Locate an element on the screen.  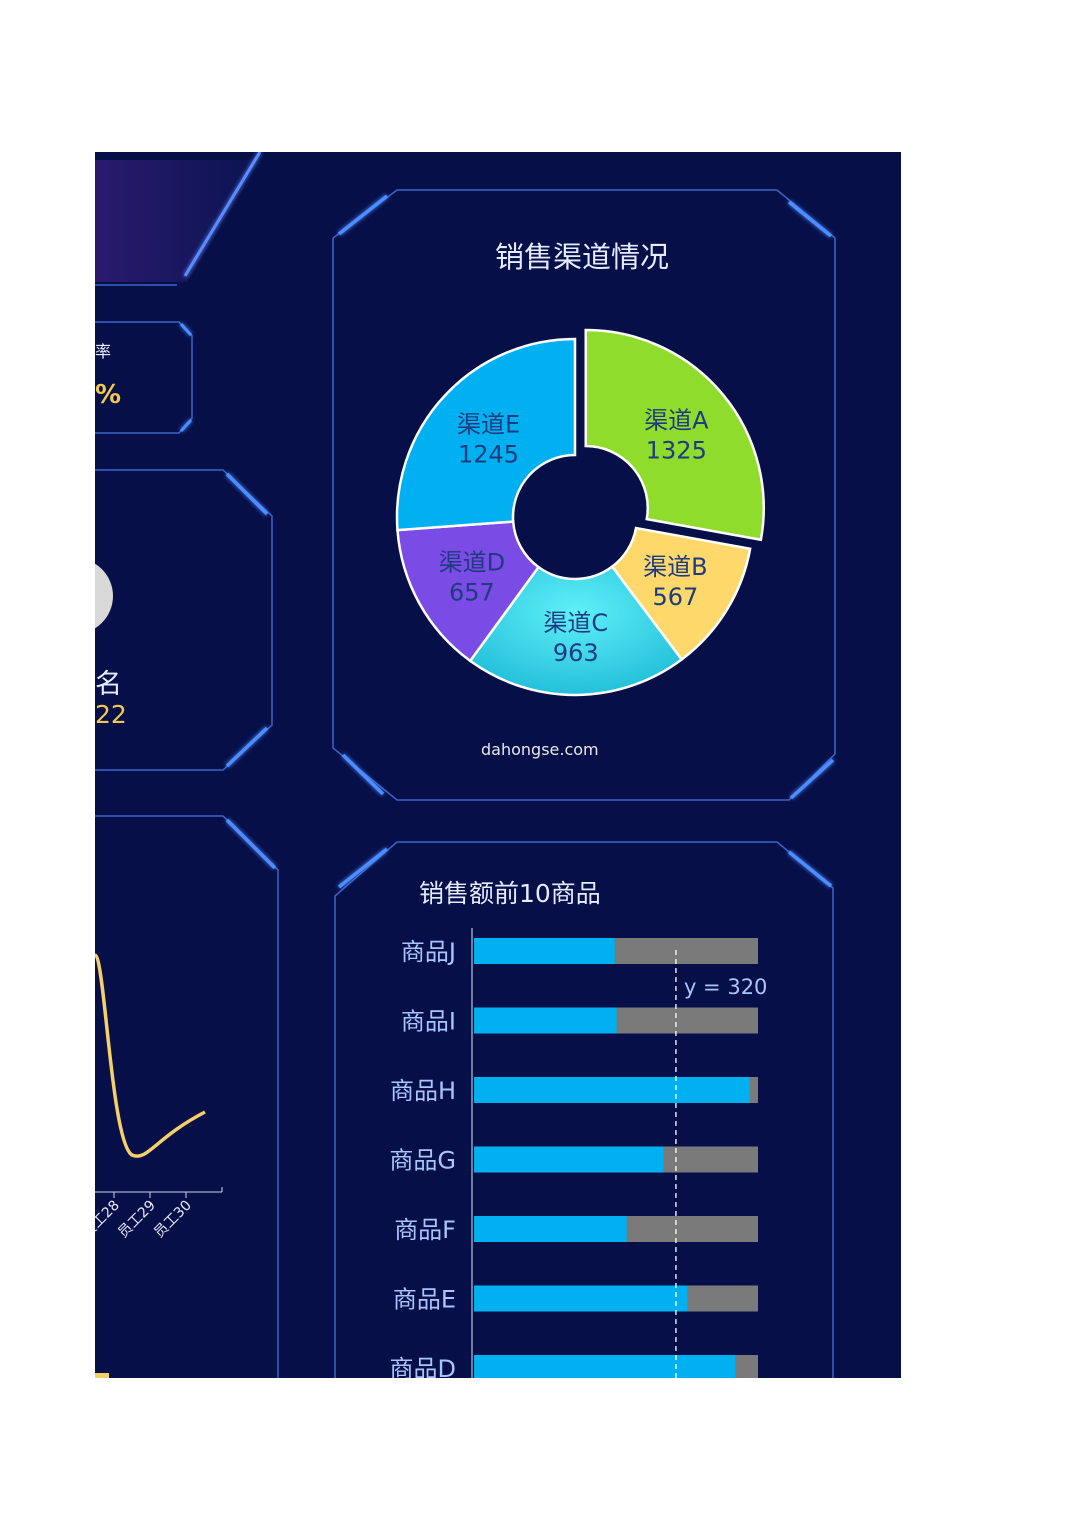
bar-chart: 商品J 商品I 商品H 商品G 商品F 商品E 商品D y = 320 is located at coordinates (578, 1153).